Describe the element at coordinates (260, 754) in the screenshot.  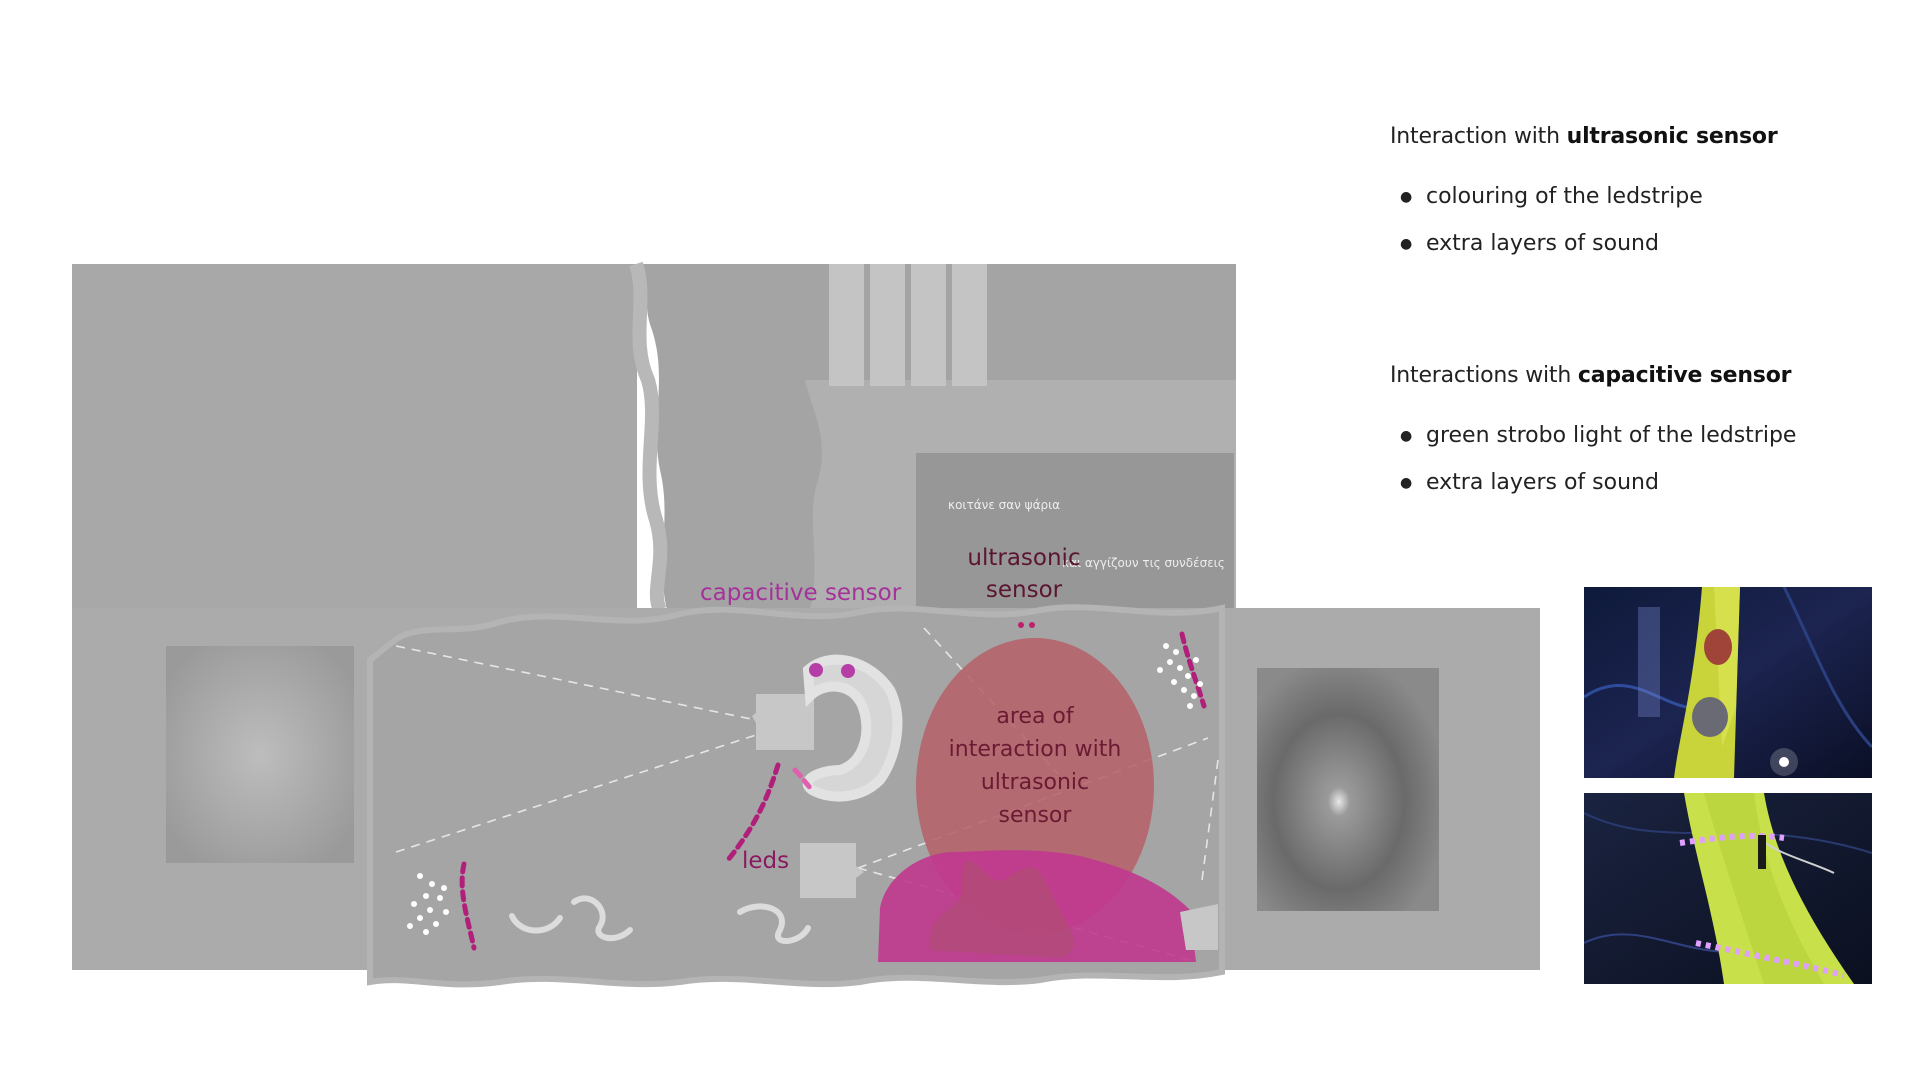
I see `projection-image-left` at that location.